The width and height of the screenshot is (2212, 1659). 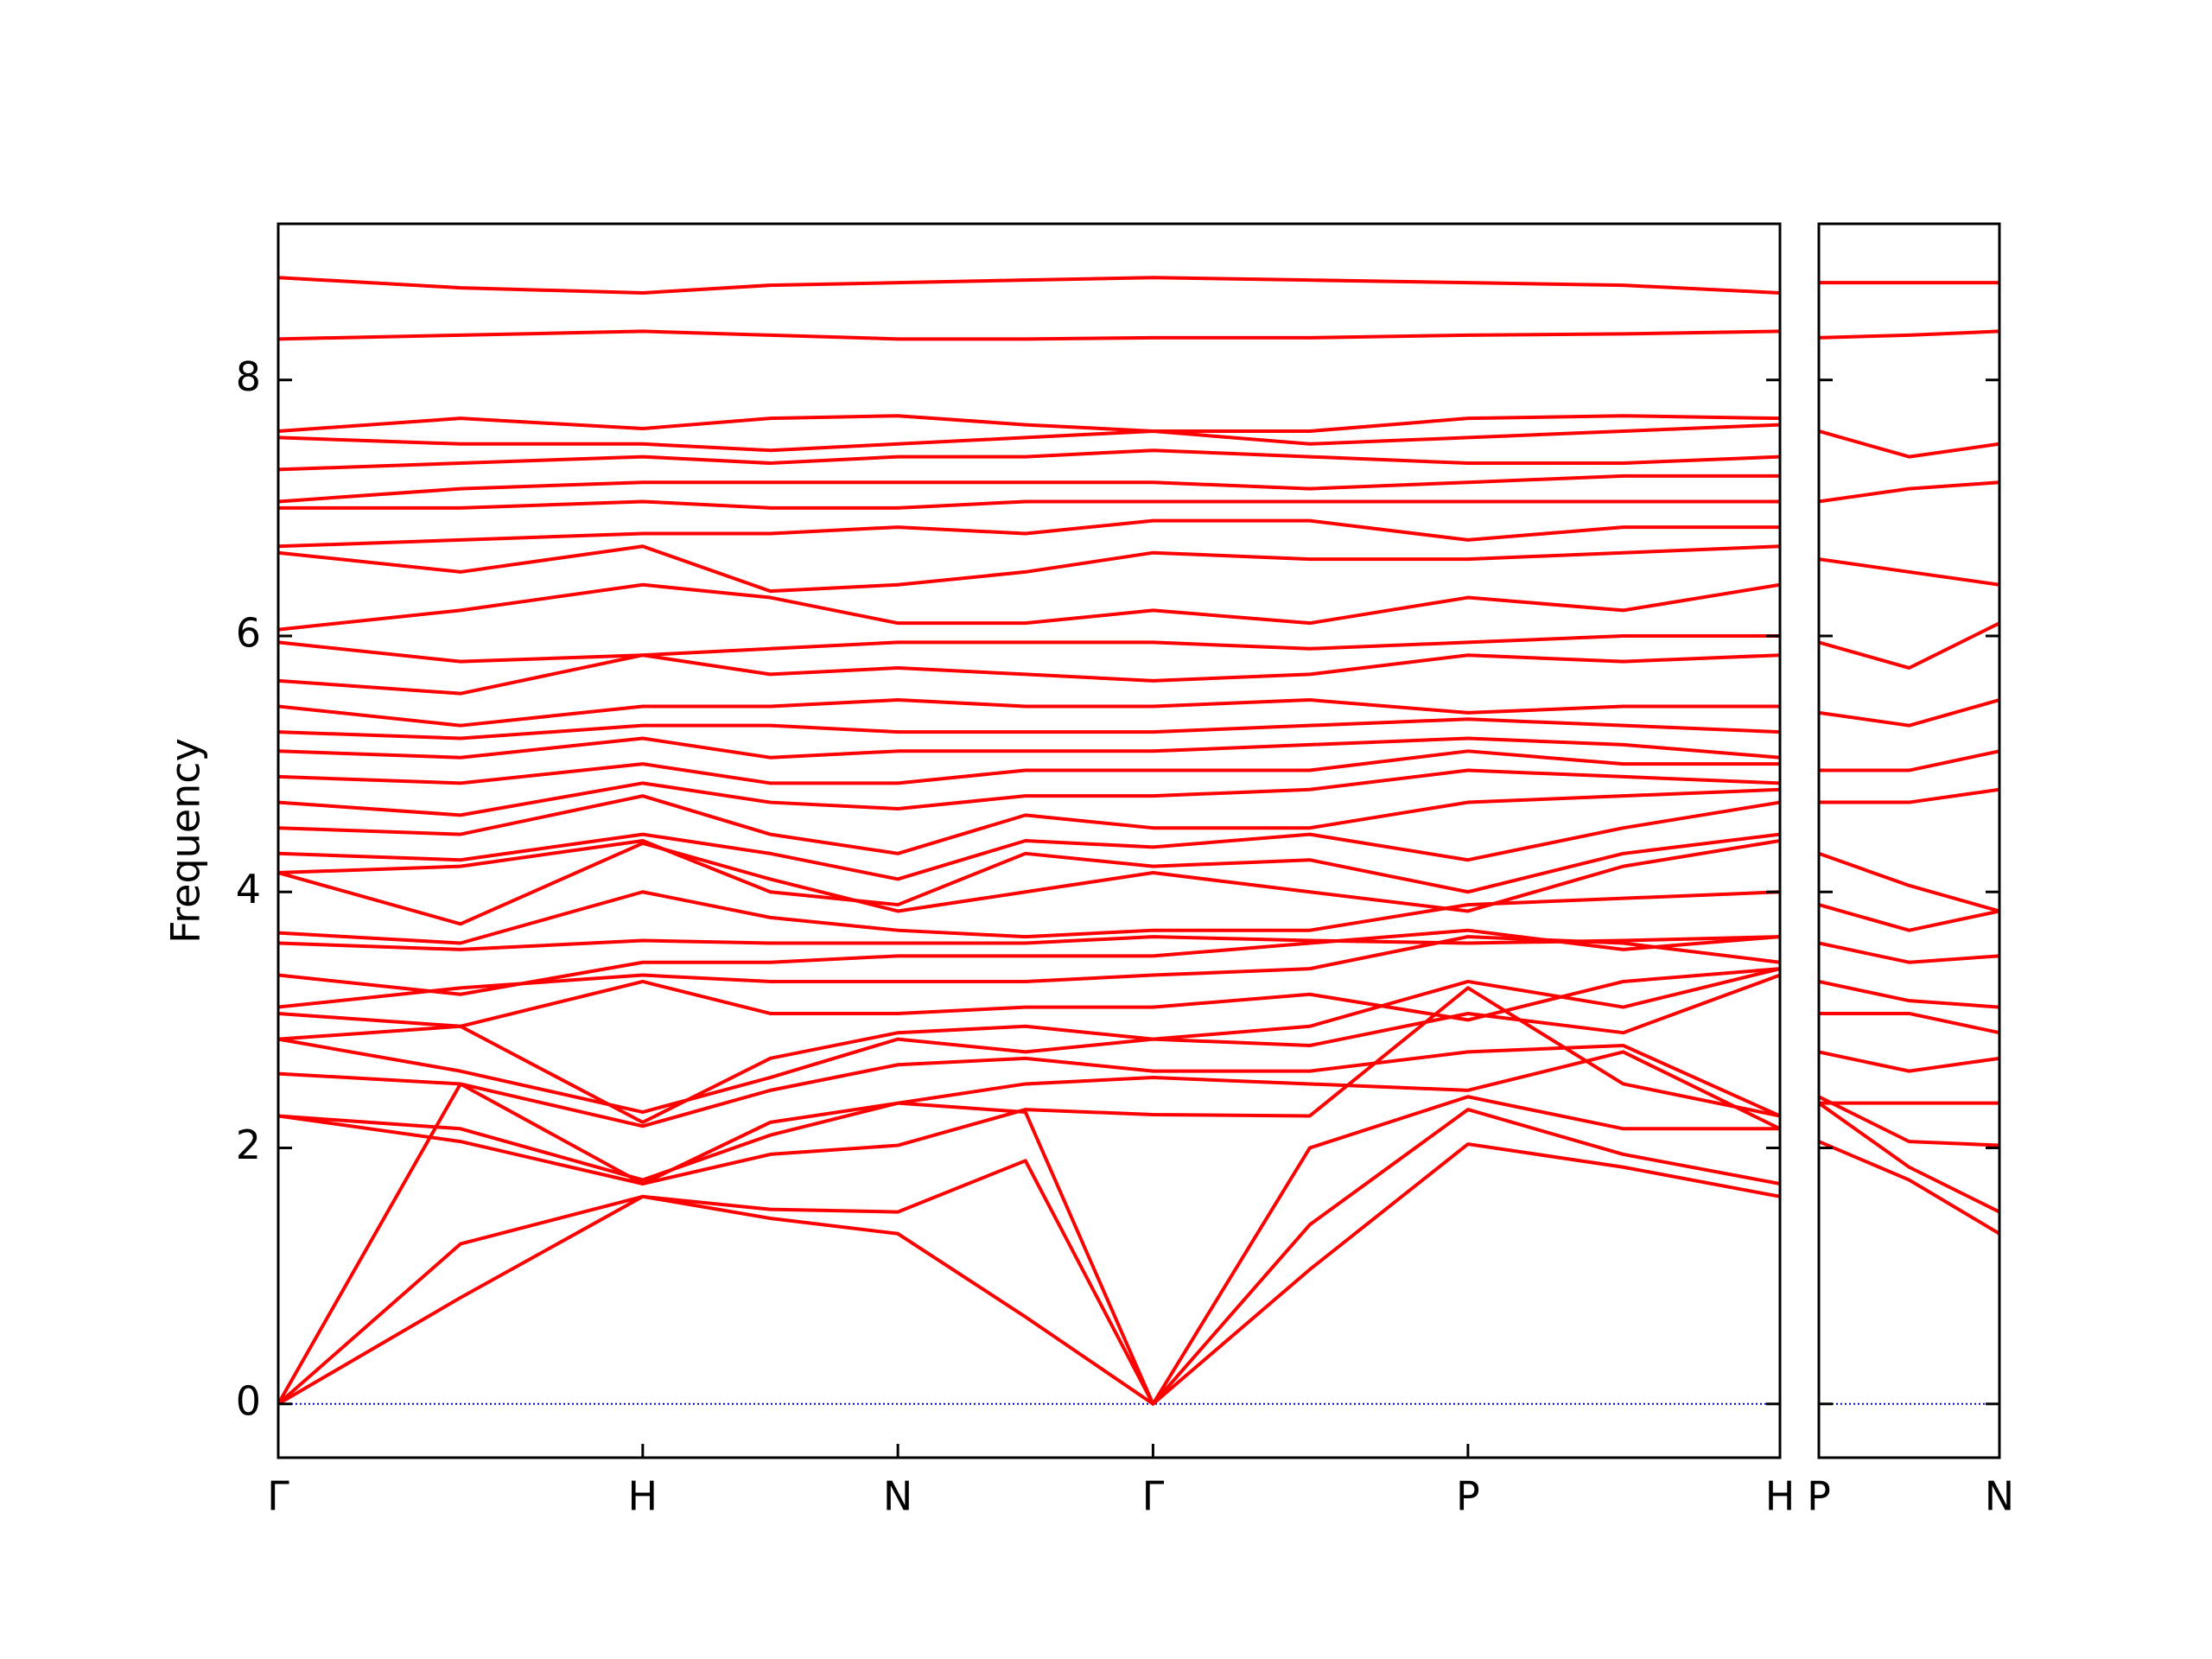 I want to click on y-tick-label: 2, so click(x=248, y=1145).